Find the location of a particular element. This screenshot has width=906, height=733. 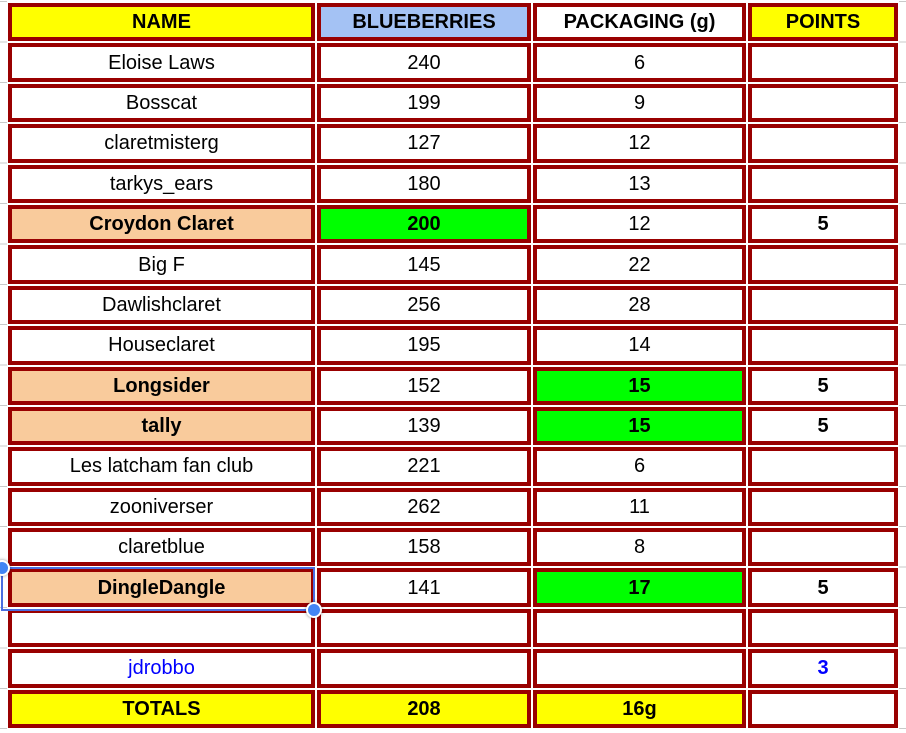

table-row: claretblue 158 8 is located at coordinates (453, 547).